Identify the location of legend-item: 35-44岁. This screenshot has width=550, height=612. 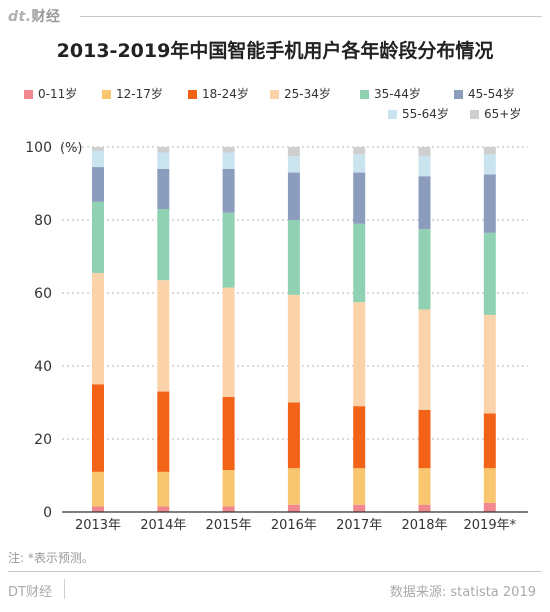
(390, 94).